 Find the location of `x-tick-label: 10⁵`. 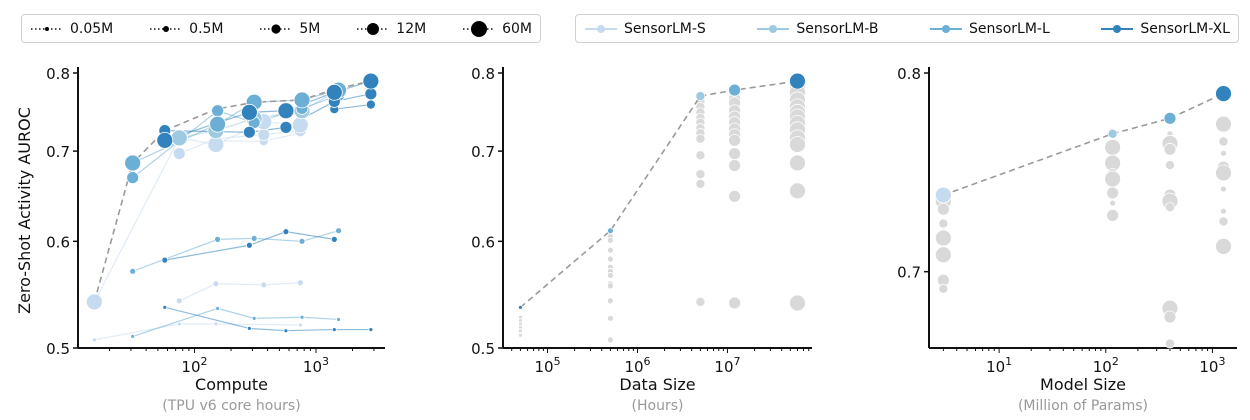

x-tick-label: 10⁵ is located at coordinates (547, 365).